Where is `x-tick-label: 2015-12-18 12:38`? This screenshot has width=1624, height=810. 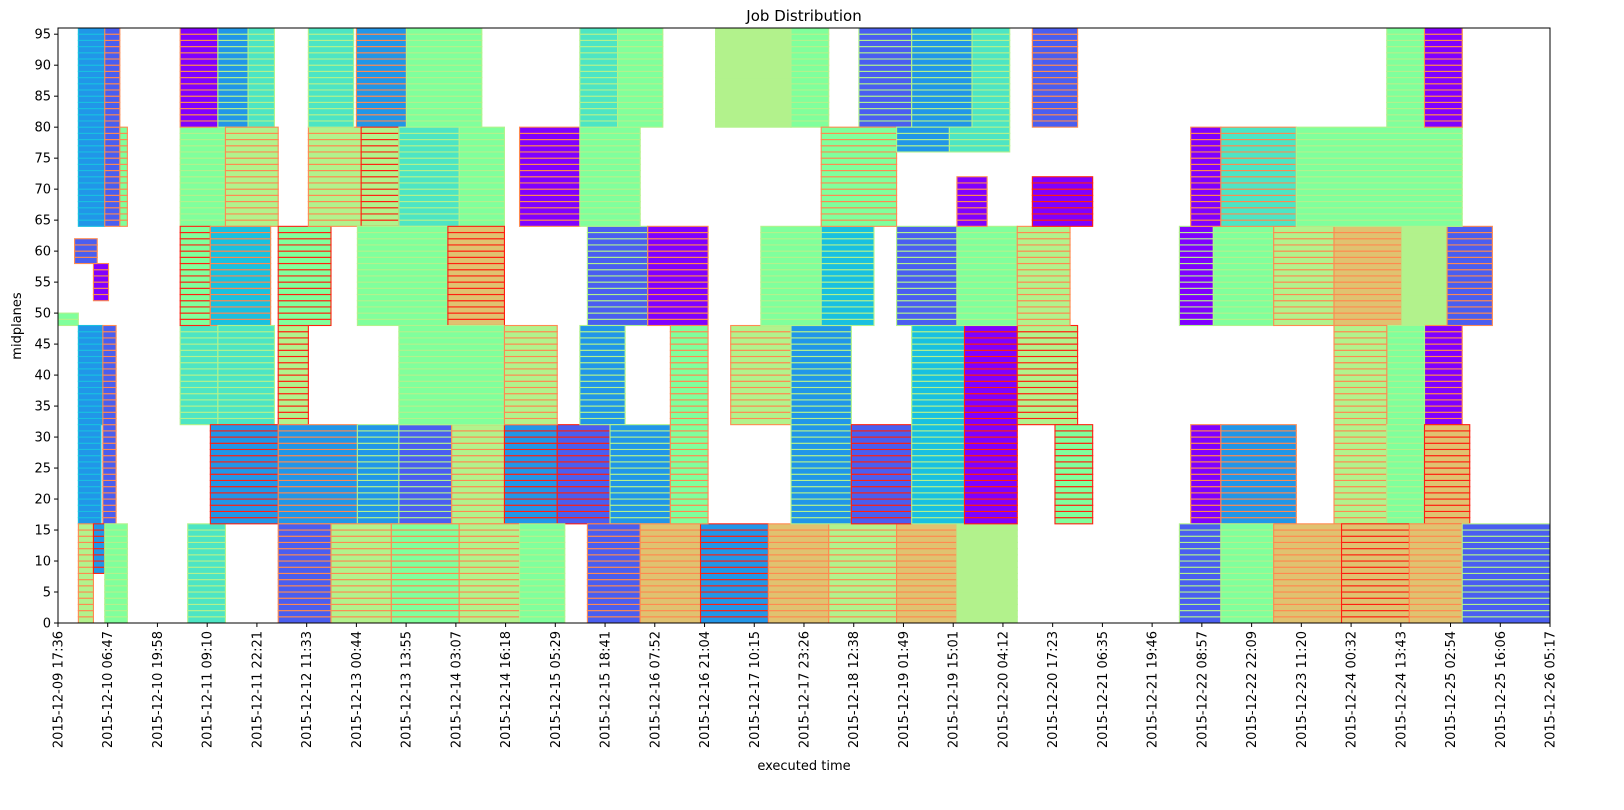
x-tick-label: 2015-12-18 12:38 is located at coordinates (854, 689).